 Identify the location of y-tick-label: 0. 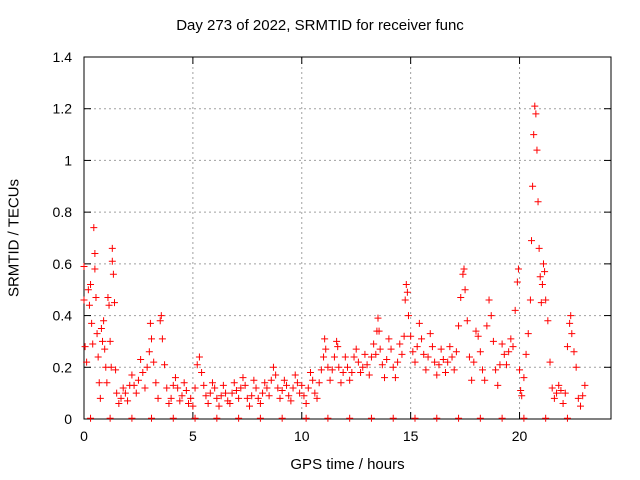
(68, 419).